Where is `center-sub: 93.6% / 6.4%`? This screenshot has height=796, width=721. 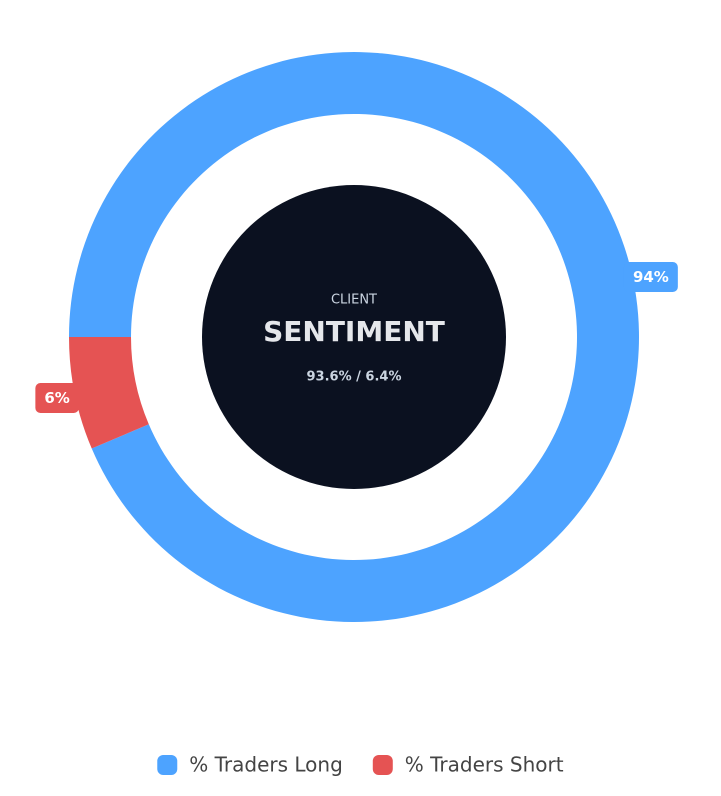
center-sub: 93.6% / 6.4% is located at coordinates (354, 377).